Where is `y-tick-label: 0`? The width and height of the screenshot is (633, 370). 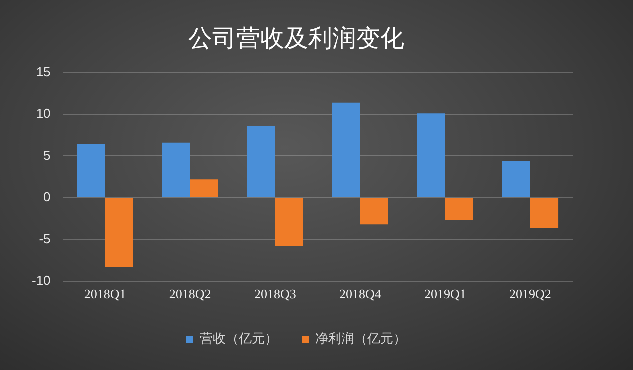
y-tick-label: 0 is located at coordinates (47, 197).